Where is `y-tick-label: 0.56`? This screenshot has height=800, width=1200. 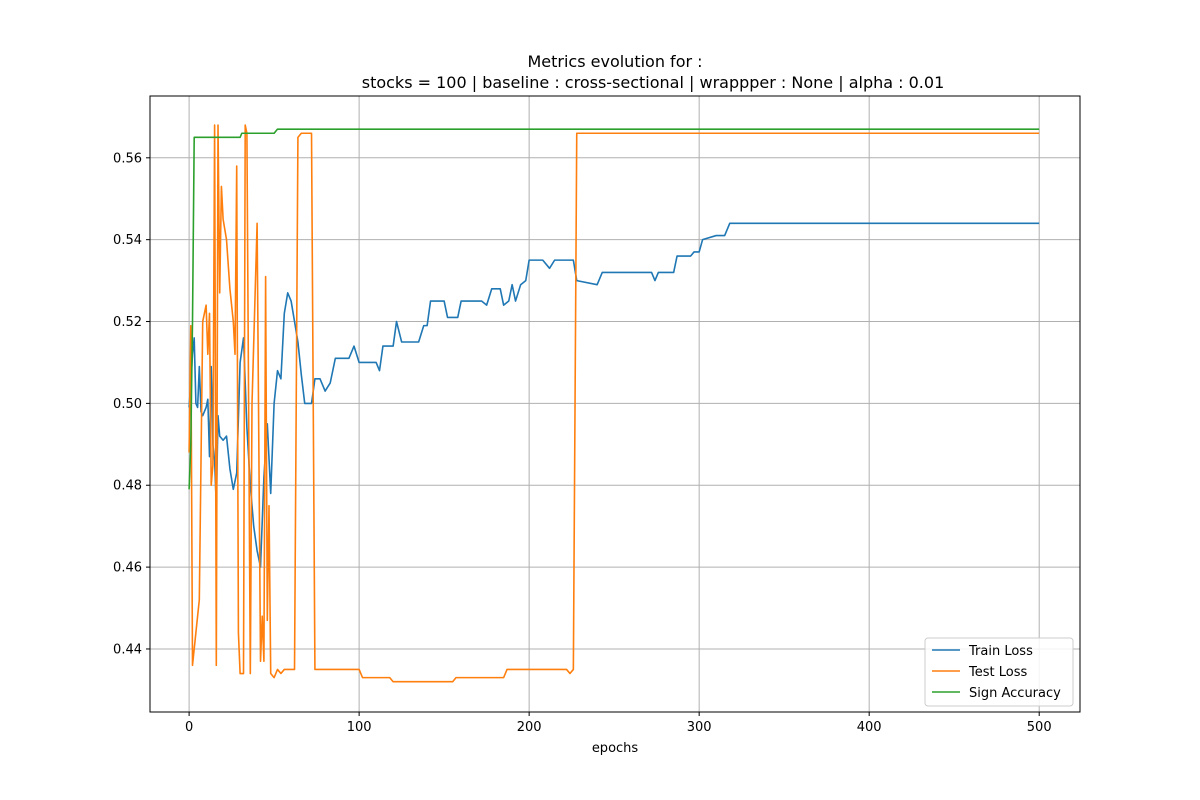 y-tick-label: 0.56 is located at coordinates (127, 158).